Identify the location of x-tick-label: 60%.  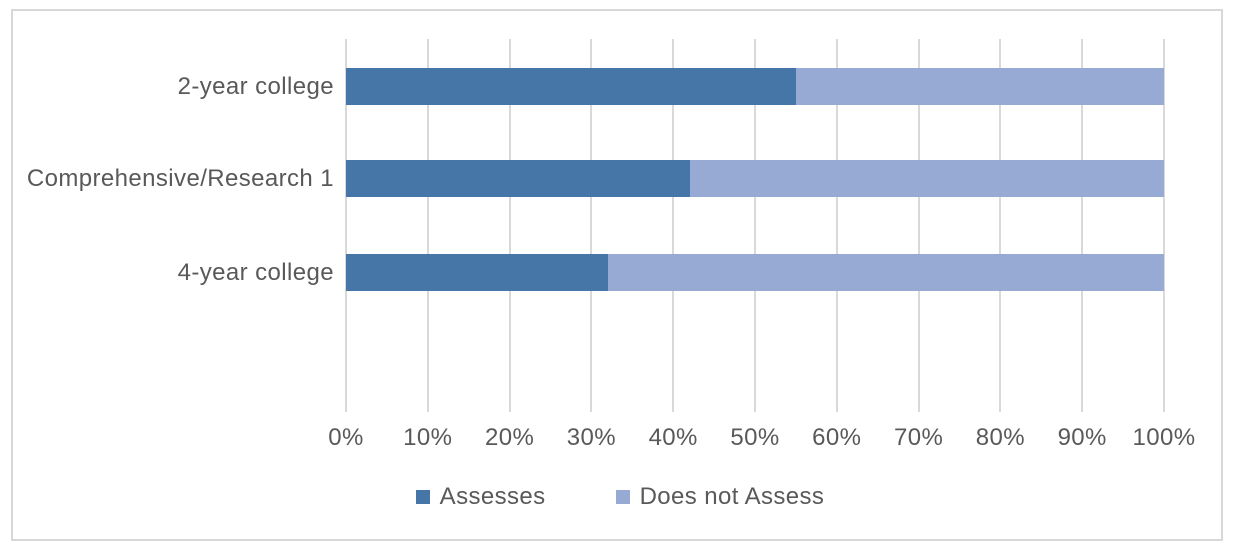
(837, 437).